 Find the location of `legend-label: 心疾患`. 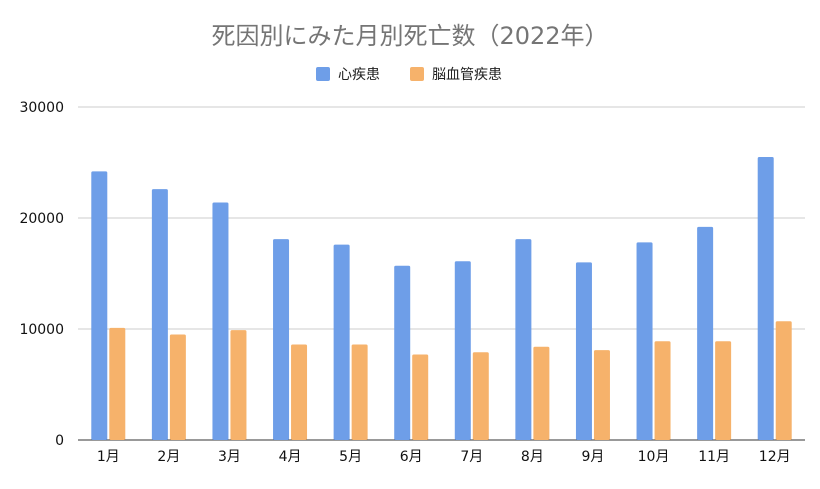

legend-label: 心疾患 is located at coordinates (359, 75).